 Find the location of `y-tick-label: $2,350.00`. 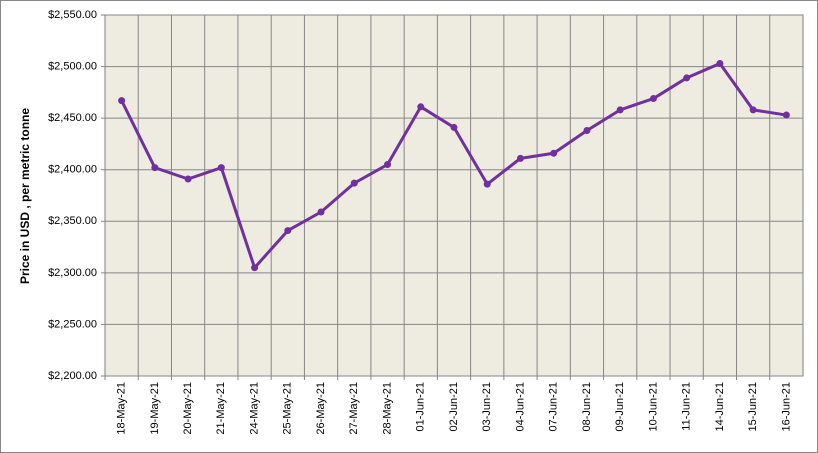

y-tick-label: $2,350.00 is located at coordinates (72, 221).